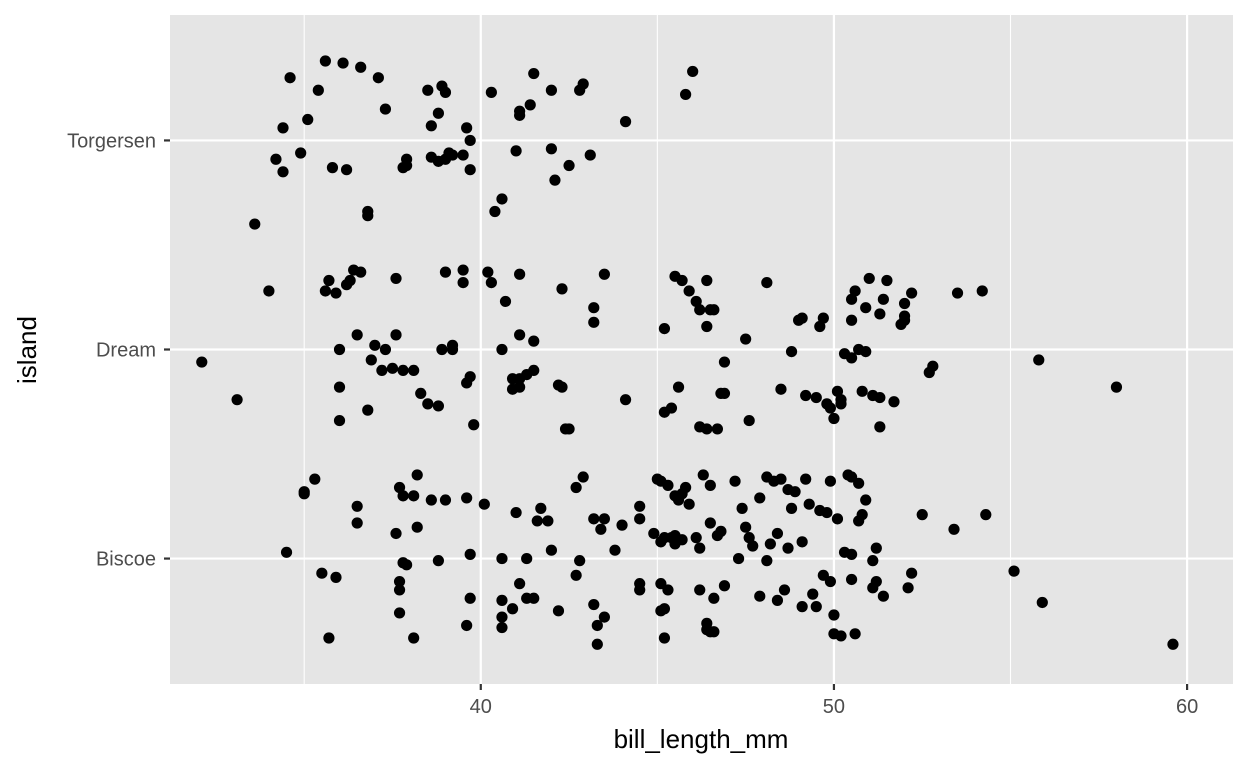  I want to click on x-tick-label: 60, so click(1187, 707).